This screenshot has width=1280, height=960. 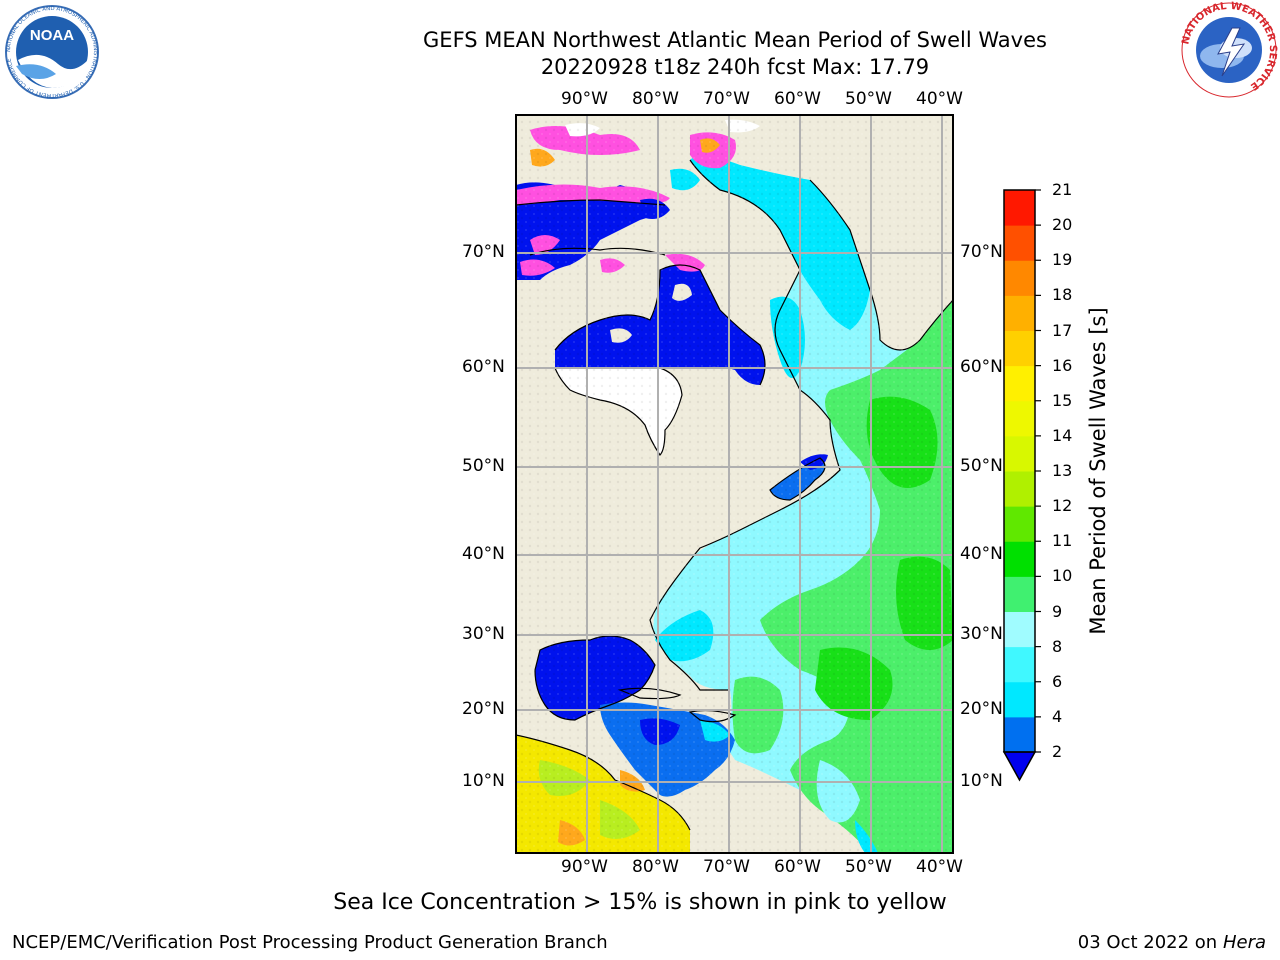 I want to click on colorbar-tick-label: 2, so click(x=1057, y=751).